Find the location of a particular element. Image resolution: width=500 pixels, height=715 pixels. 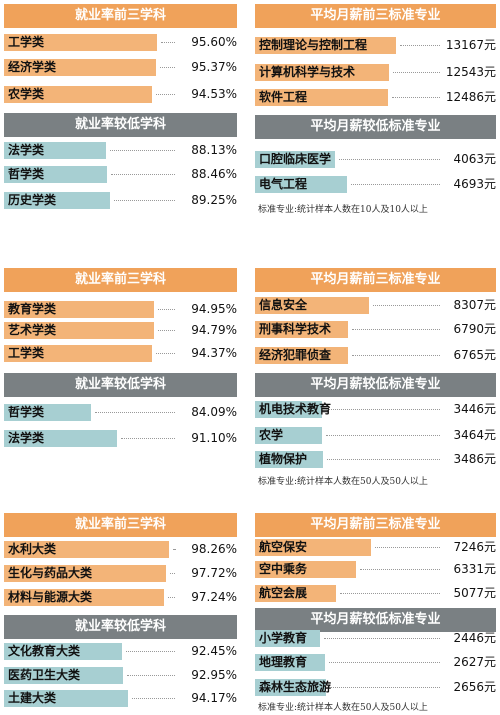

panel-0-row: 农学类 94.53% is located at coordinates (120, 94).